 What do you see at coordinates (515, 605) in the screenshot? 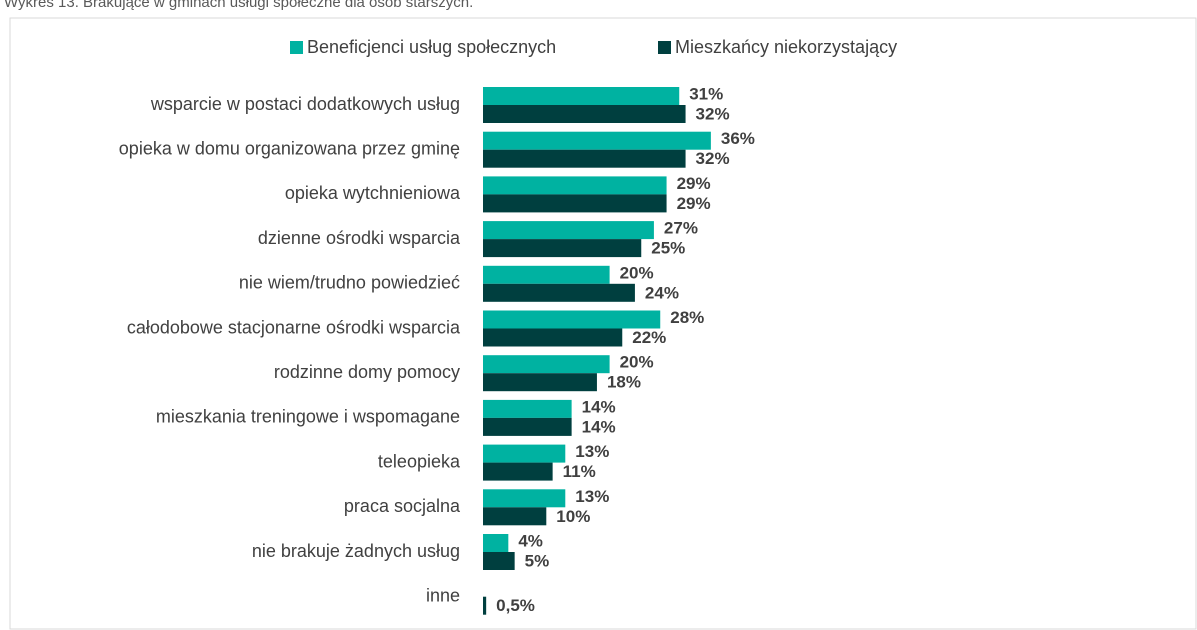
I see `value-label: 0,5%` at bounding box center [515, 605].